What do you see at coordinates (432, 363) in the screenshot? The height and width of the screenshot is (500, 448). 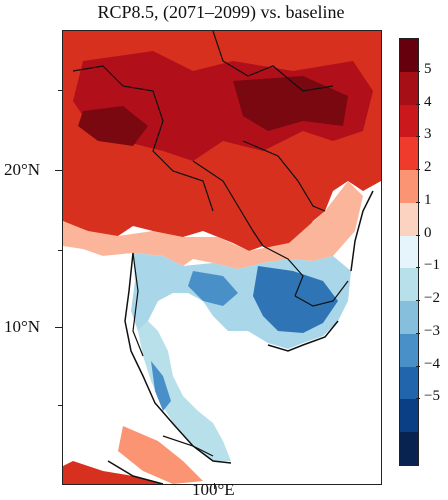 I see `colorbar-label: −4` at bounding box center [432, 363].